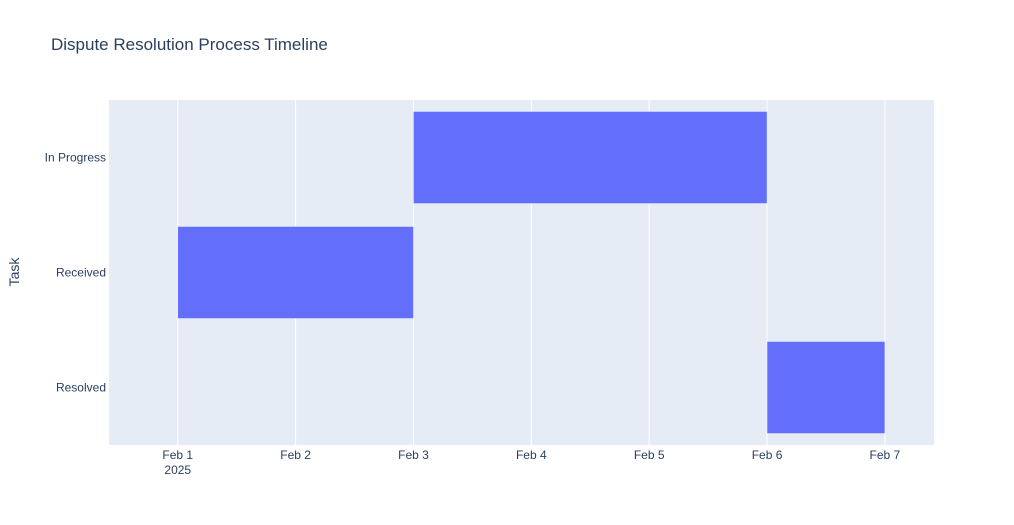  Describe the element at coordinates (826, 387) in the screenshot. I see `bar-resolved` at that location.